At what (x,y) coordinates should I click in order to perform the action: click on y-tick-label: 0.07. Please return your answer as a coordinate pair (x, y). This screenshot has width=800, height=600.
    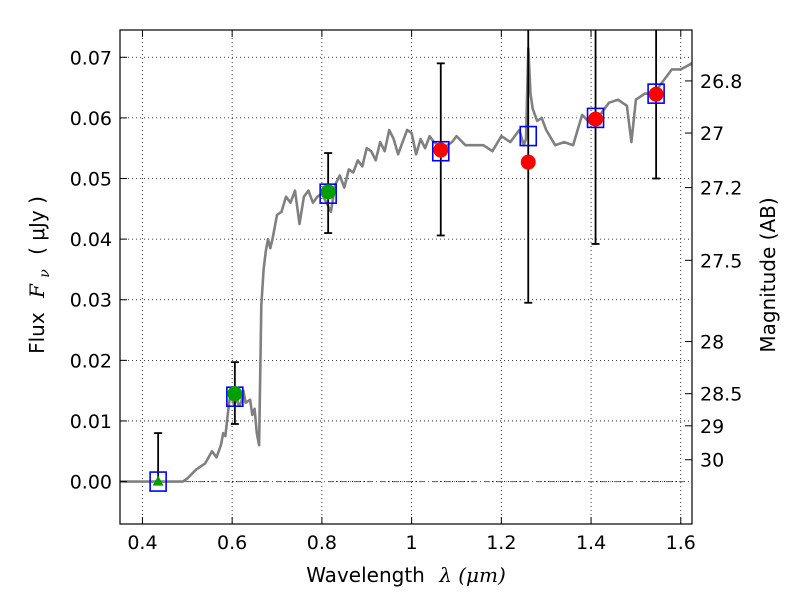
    Looking at the image, I should click on (91, 58).